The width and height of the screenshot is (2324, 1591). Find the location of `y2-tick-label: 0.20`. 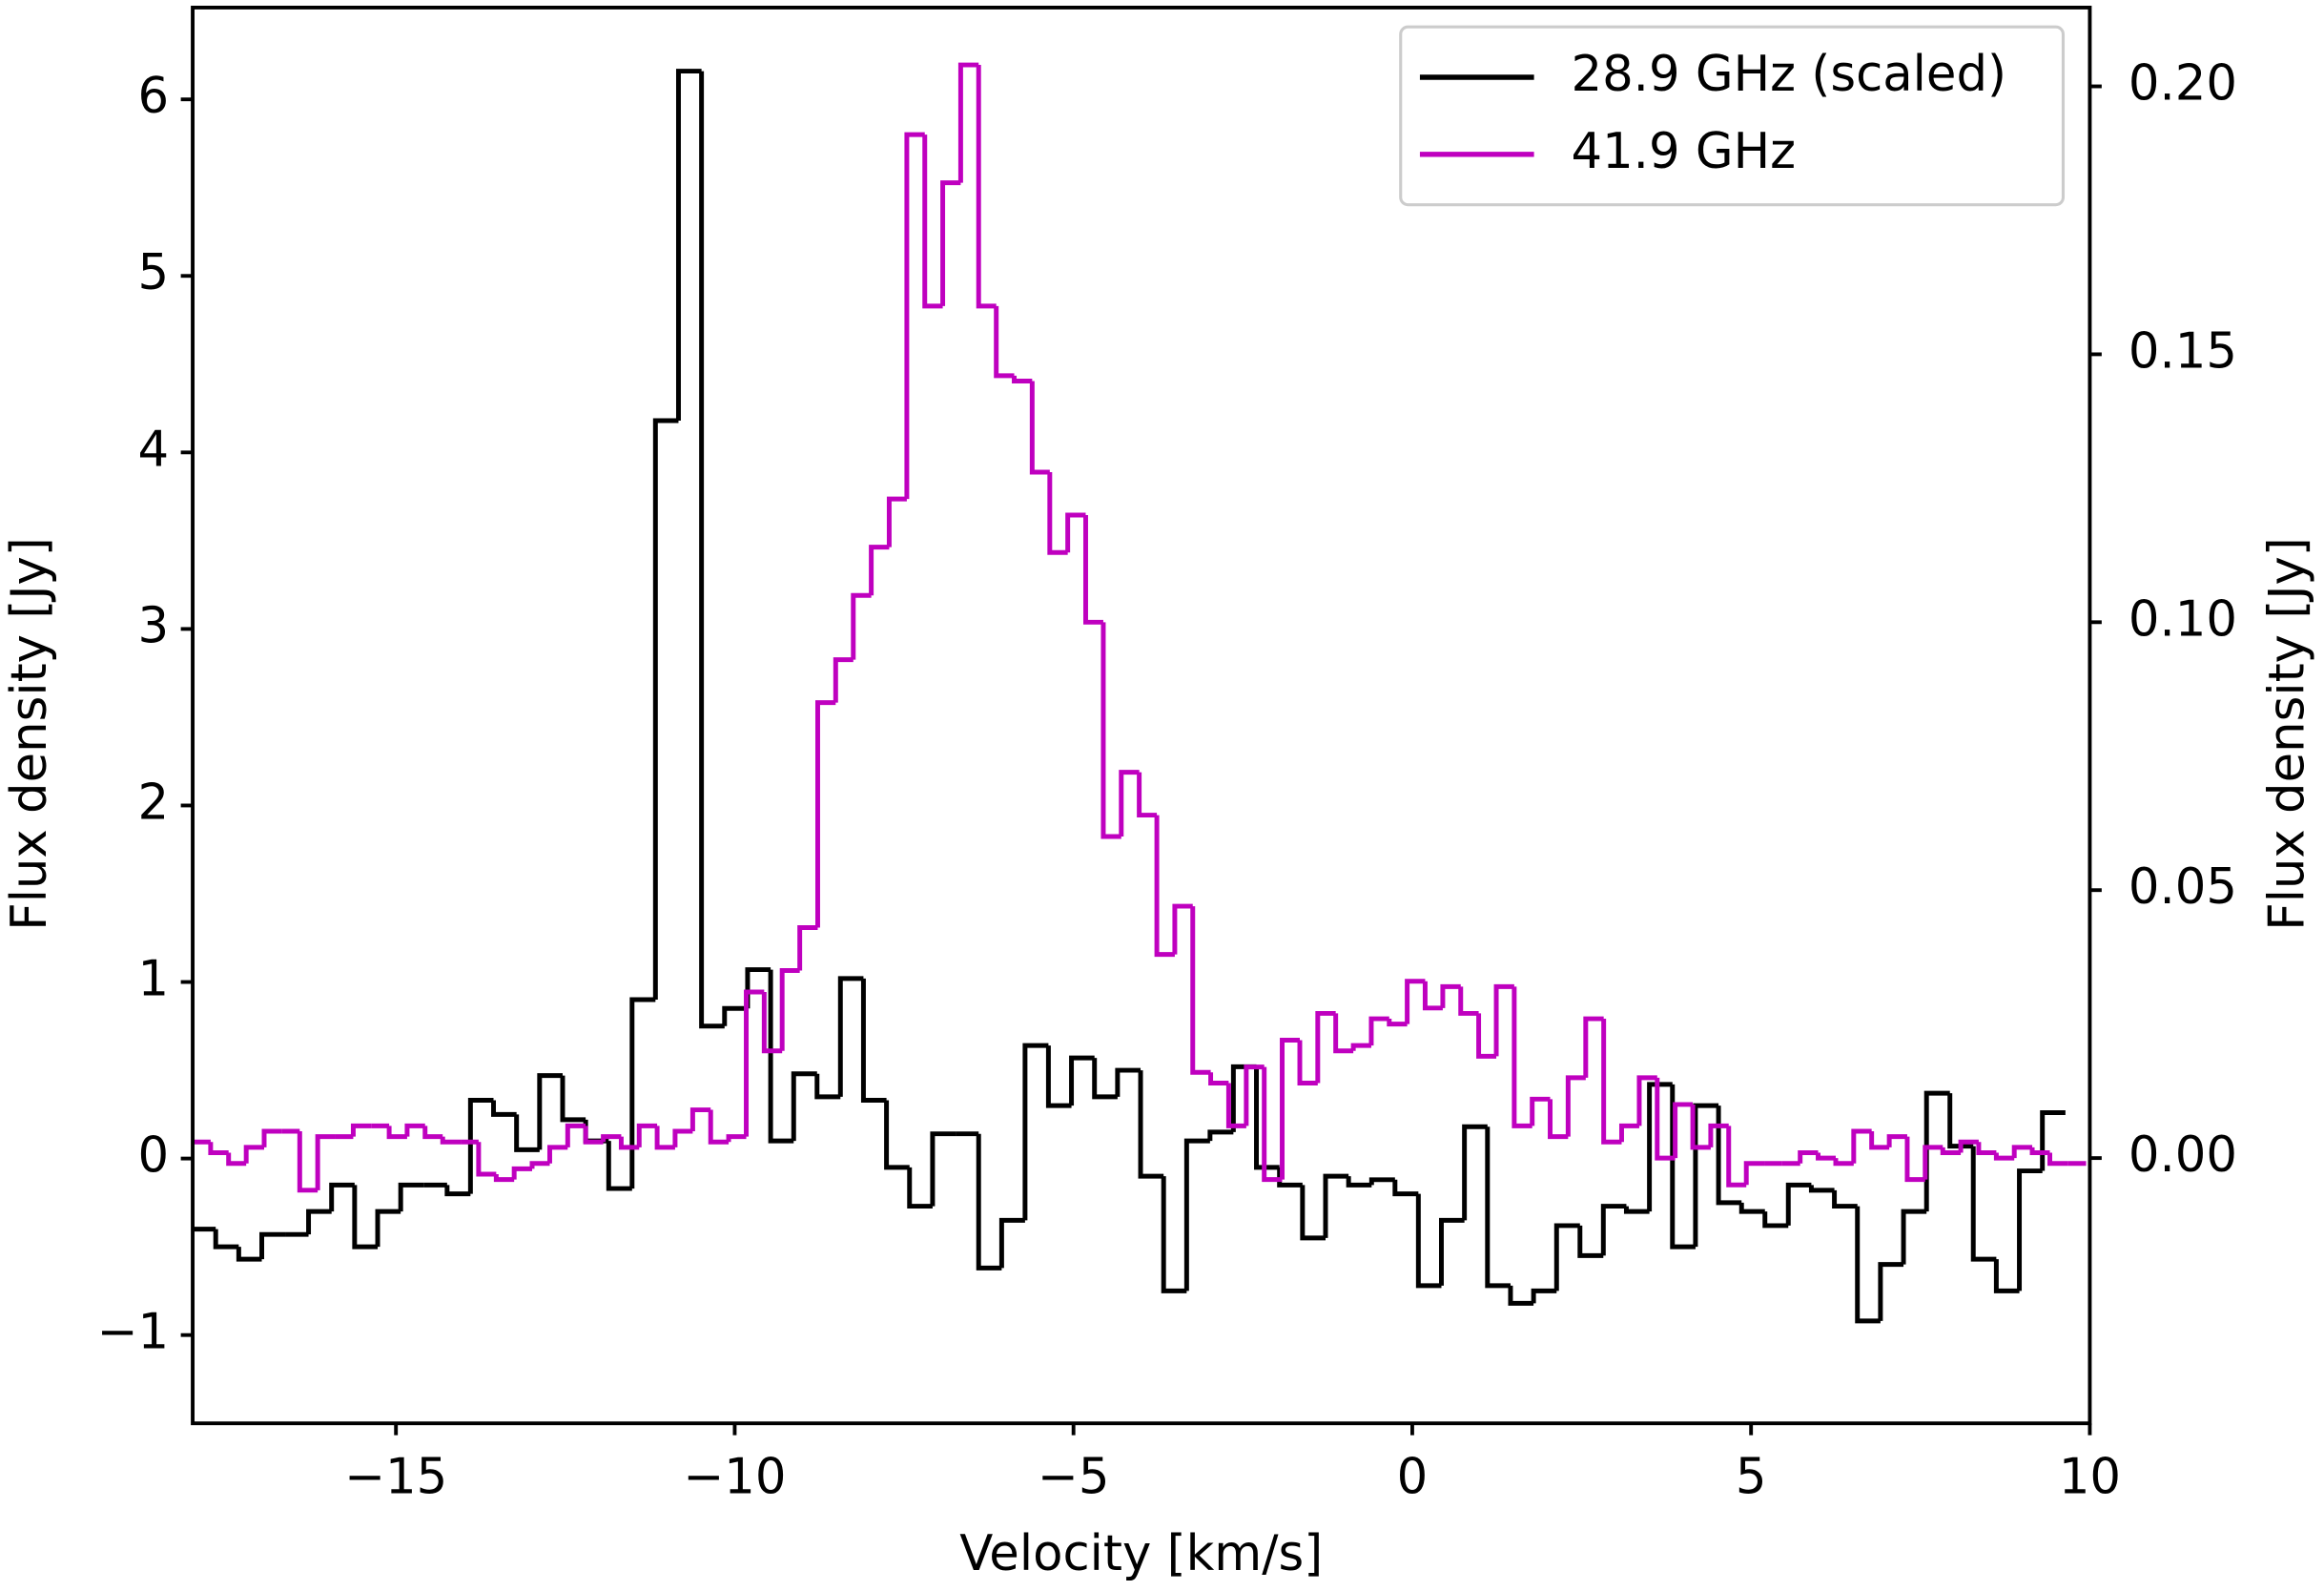

y2-tick-label: 0.20 is located at coordinates (2183, 84).